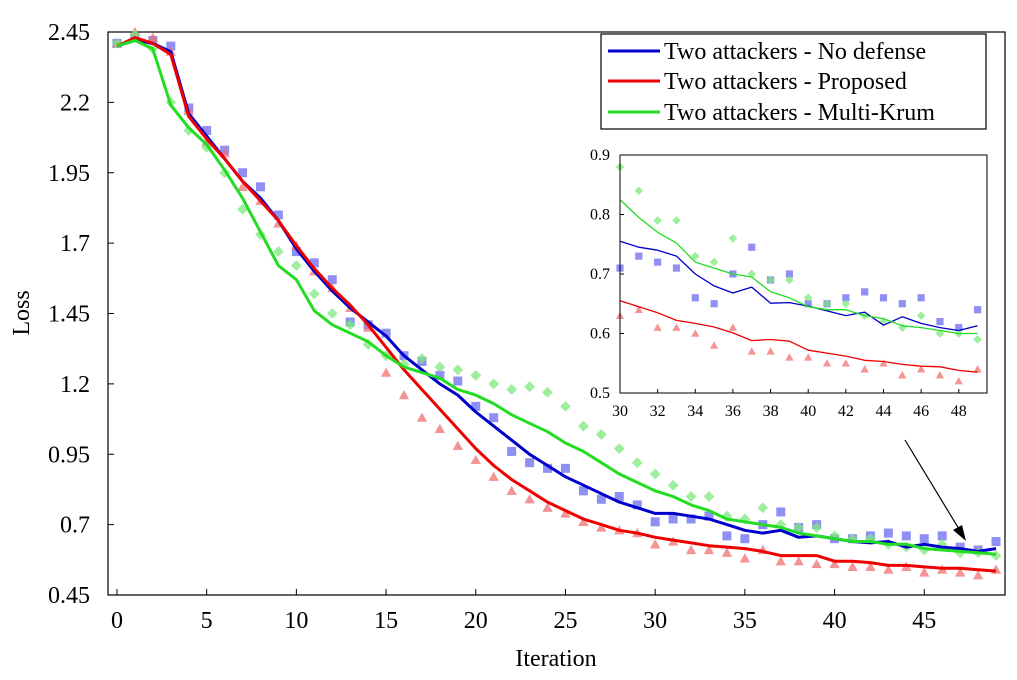  I want to click on inset-x-tick-label: 30, so click(620, 411).